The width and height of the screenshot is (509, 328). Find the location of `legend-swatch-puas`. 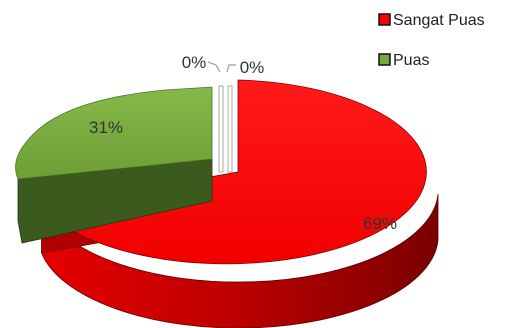

legend-swatch-puas is located at coordinates (384, 59).